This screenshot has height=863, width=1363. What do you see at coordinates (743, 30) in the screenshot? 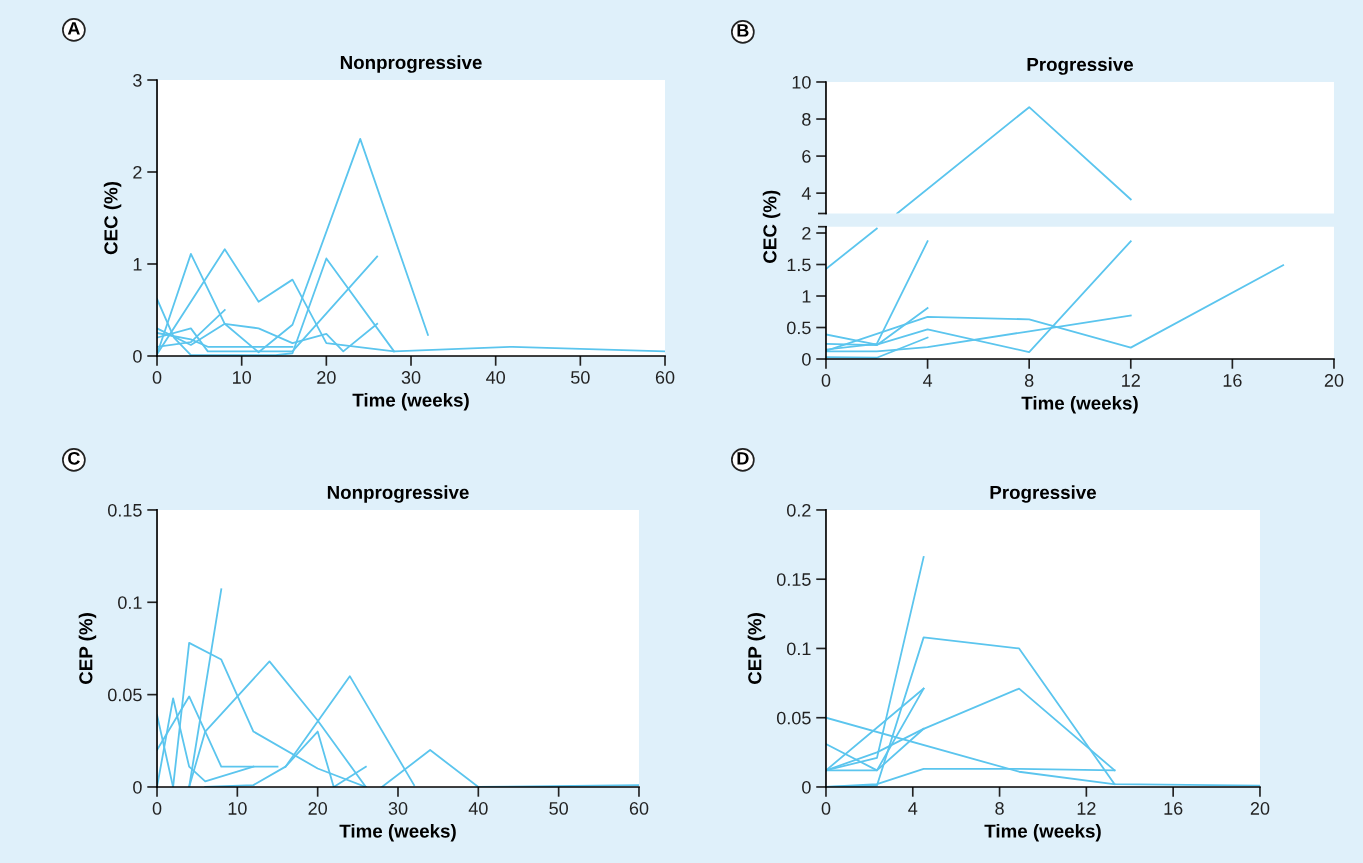
I see `text: B` at bounding box center [743, 30].